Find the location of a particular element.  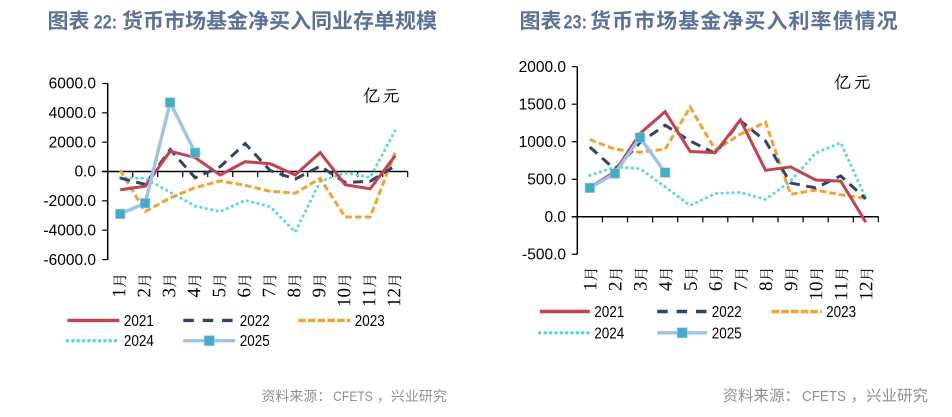

svg-text: -2000.0 is located at coordinates (69, 201).